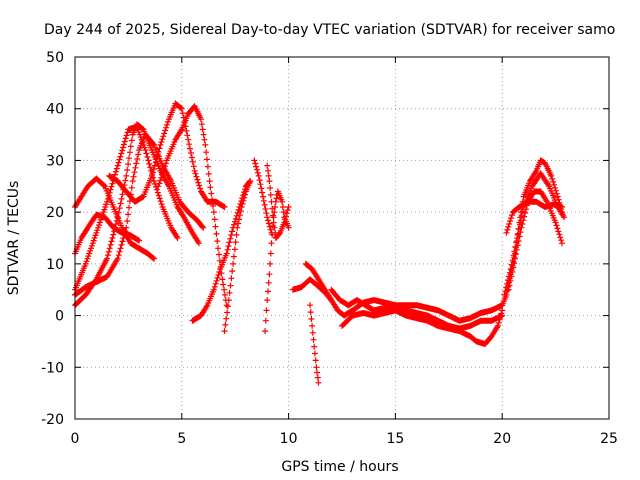 Image resolution: width=640 pixels, height=480 pixels. Describe the element at coordinates (339, 467) in the screenshot. I see `x-axis-label: GPS time / hours` at that location.